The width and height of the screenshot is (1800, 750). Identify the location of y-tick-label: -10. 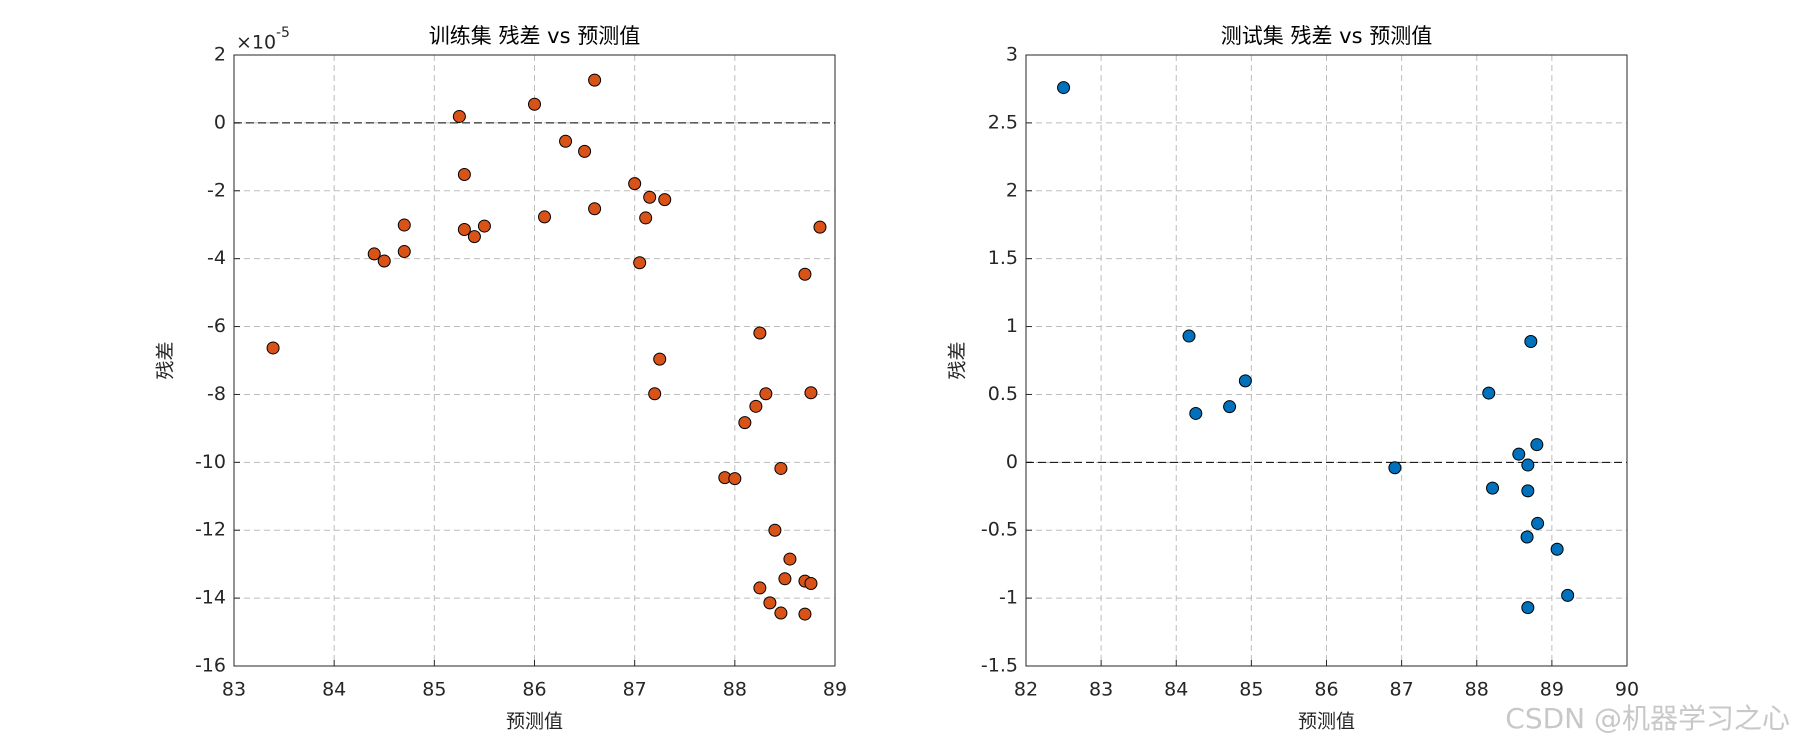
(210, 462).